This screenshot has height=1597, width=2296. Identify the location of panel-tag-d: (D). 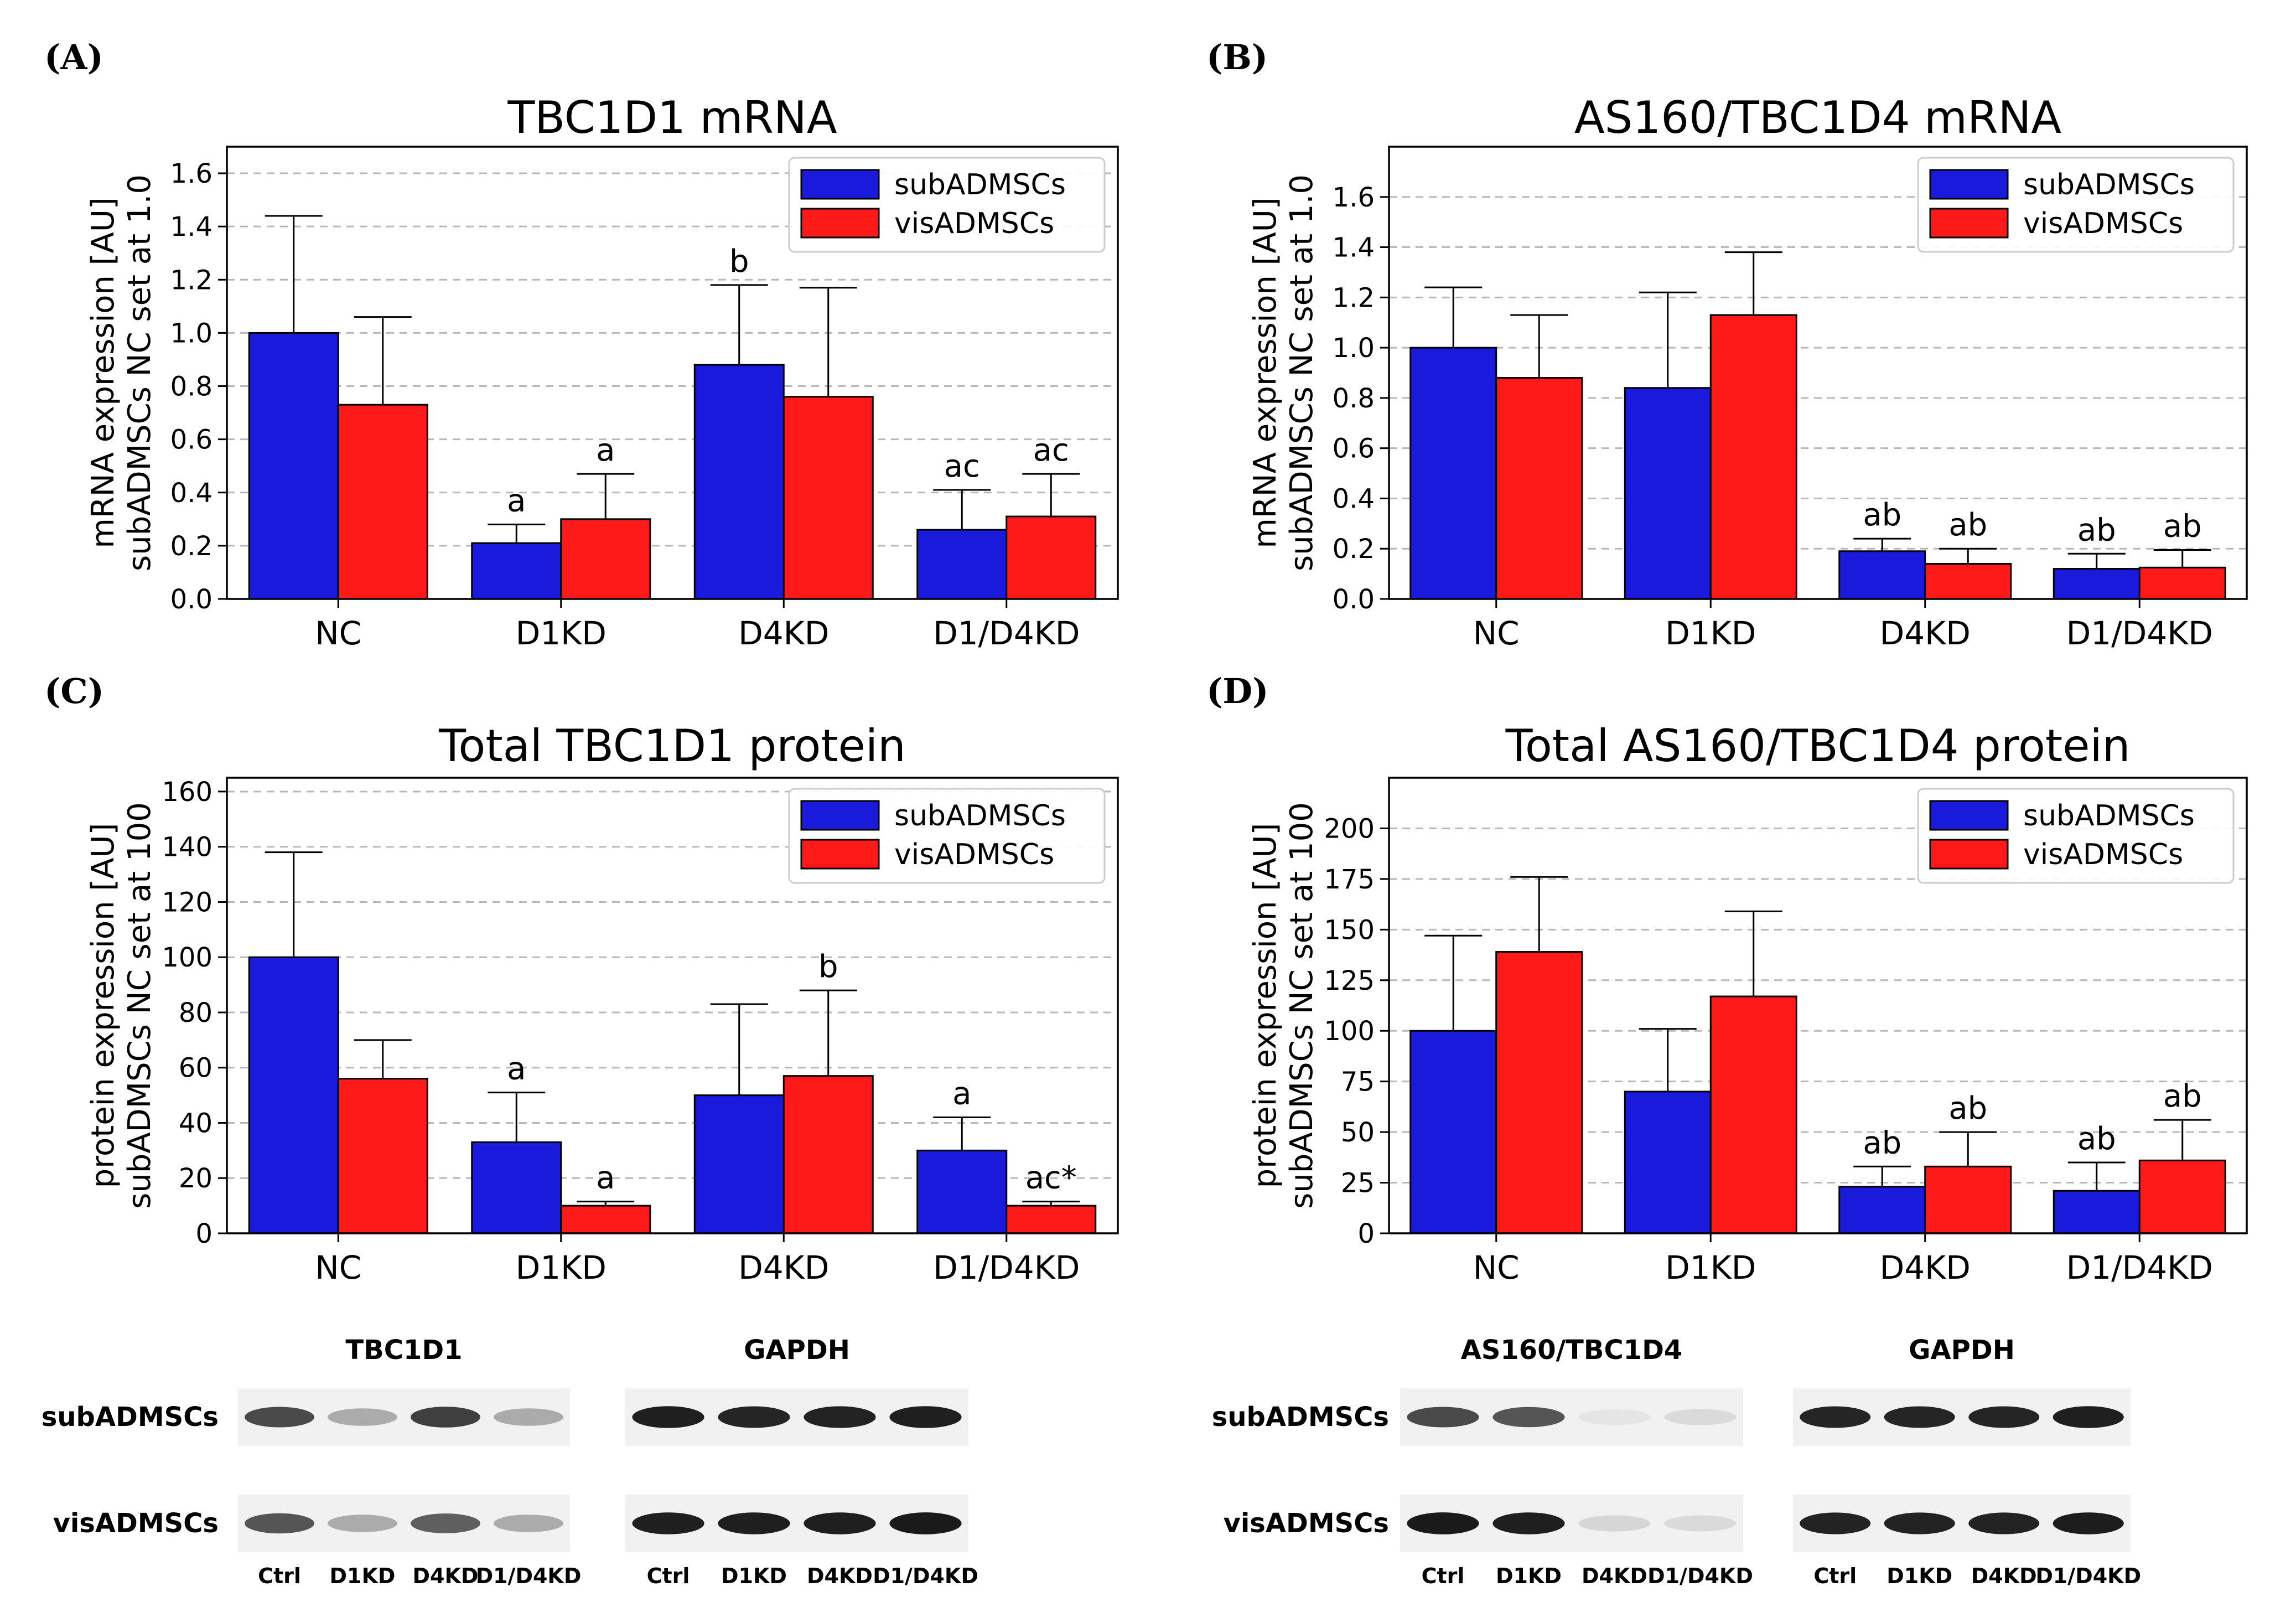
(1237, 691).